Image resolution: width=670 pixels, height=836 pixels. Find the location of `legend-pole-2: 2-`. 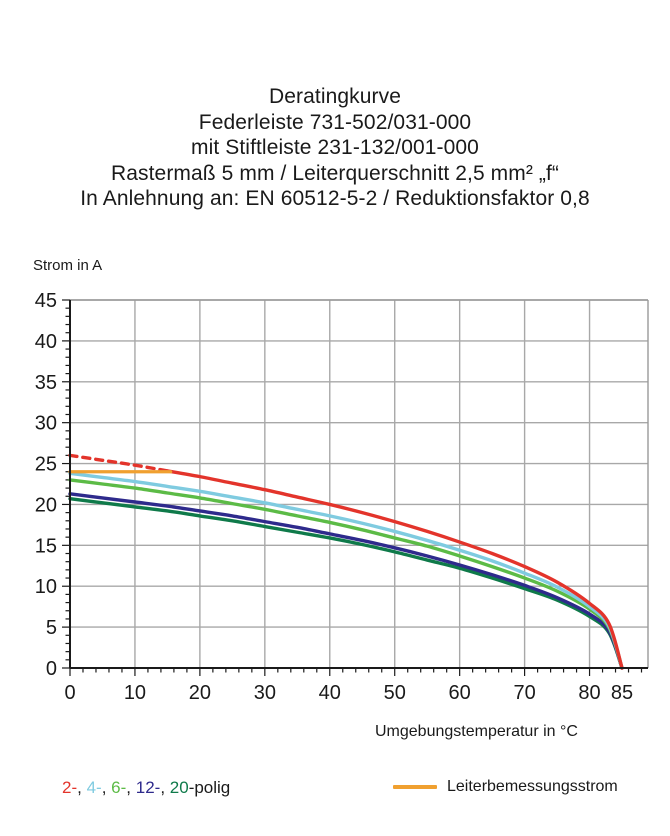

legend-pole-2: 2- is located at coordinates (70, 787).